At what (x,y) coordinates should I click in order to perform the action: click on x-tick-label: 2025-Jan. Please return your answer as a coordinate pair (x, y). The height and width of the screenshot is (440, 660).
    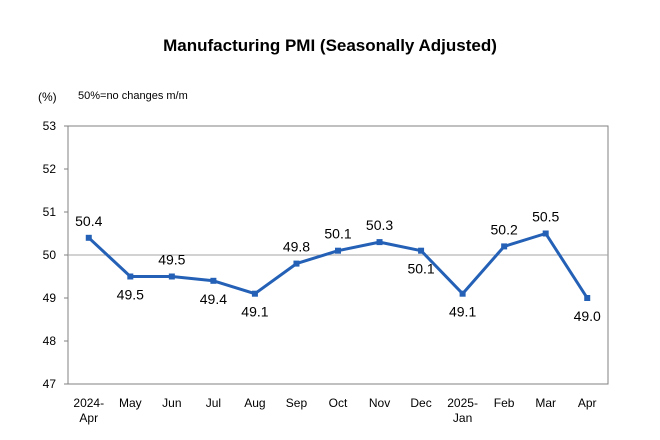
    Looking at the image, I should click on (462, 410).